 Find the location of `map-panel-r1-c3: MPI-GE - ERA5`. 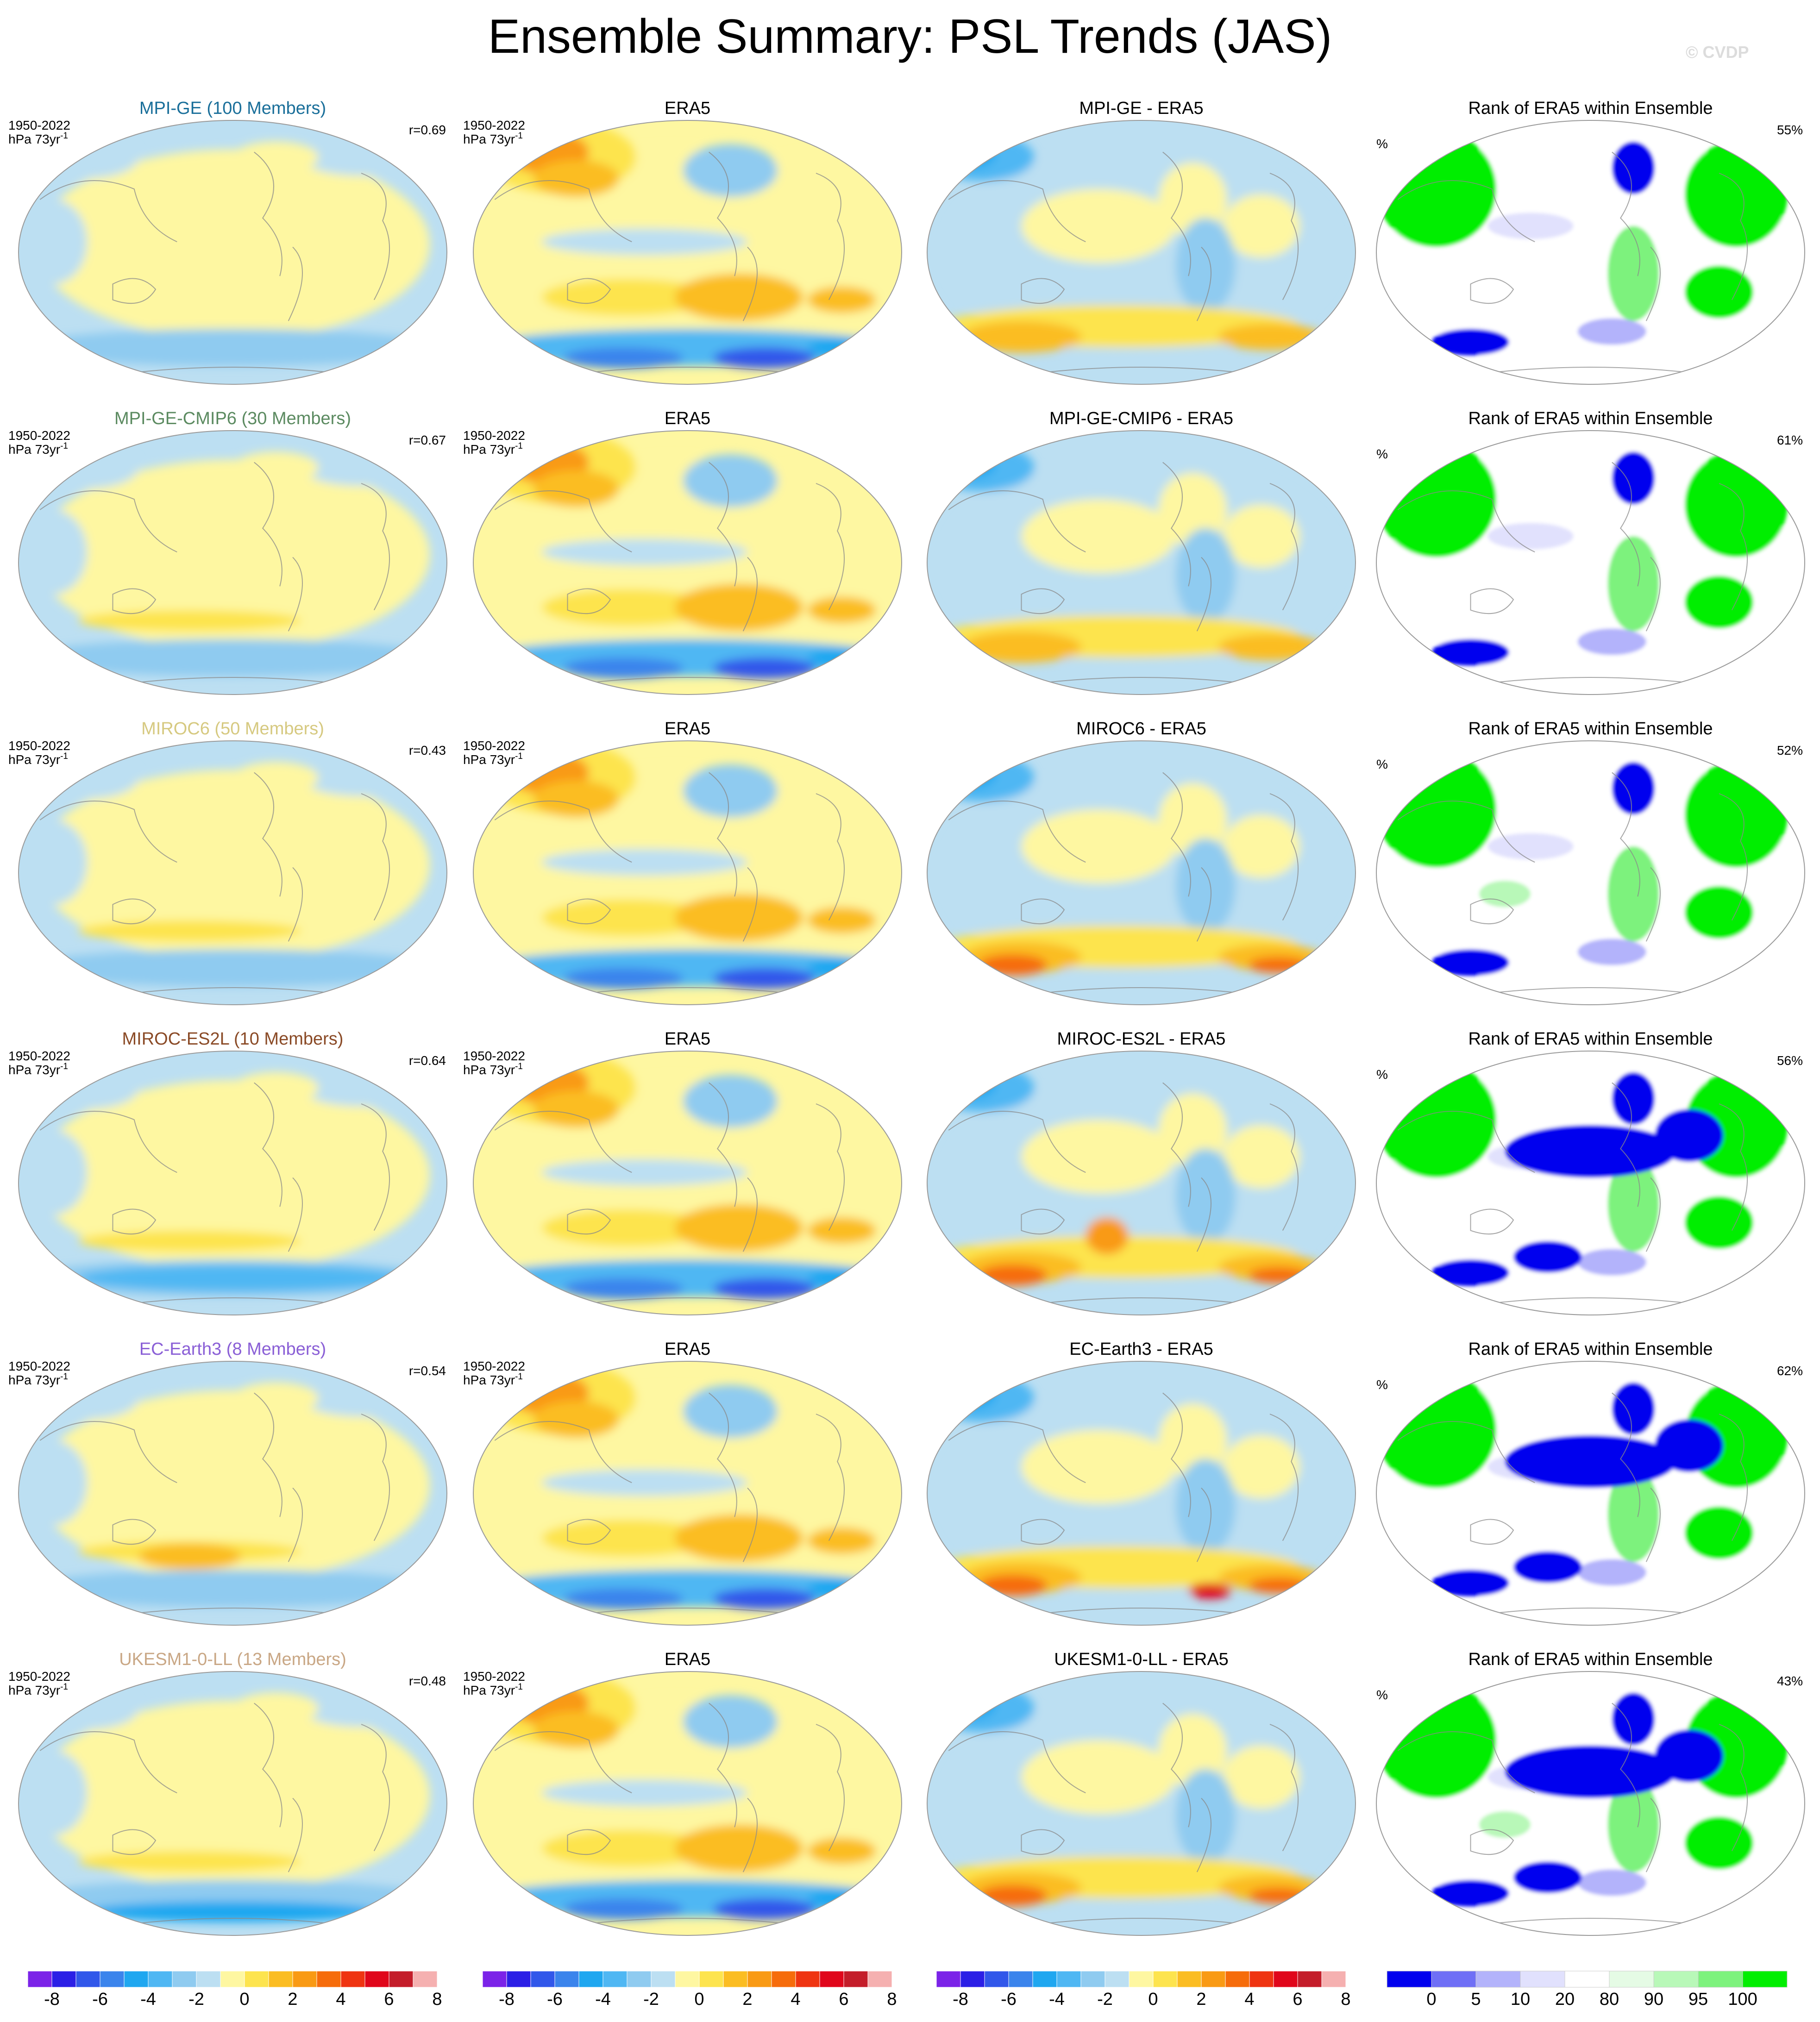

map-panel-r1-c3: MPI-GE - ERA5 is located at coordinates (1141, 242).